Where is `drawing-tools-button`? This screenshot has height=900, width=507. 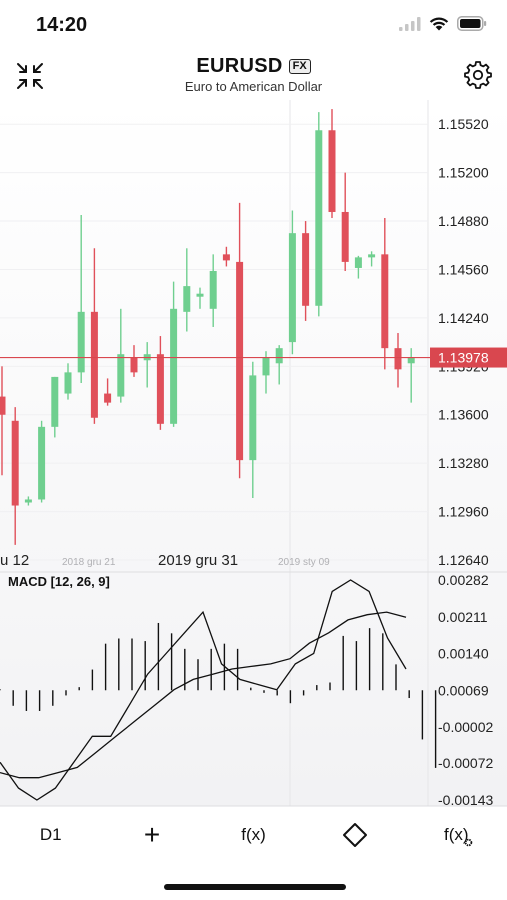 drawing-tools-button is located at coordinates (354, 835).